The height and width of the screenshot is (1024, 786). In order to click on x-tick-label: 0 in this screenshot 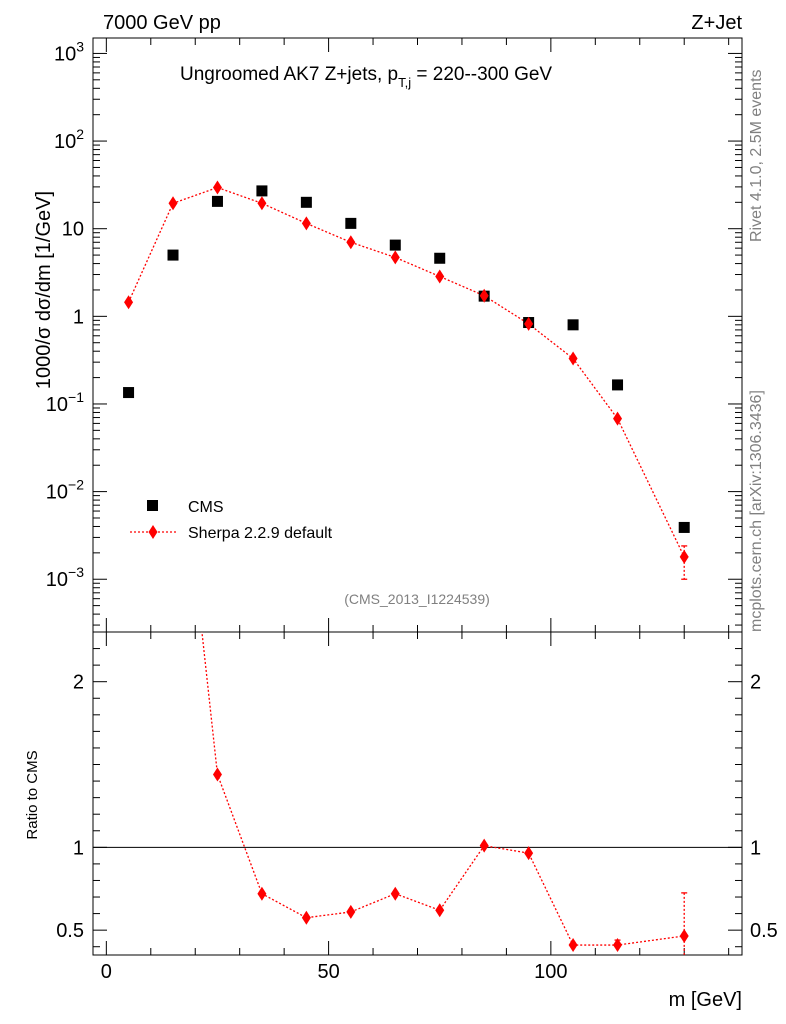, I will do `click(106, 972)`.